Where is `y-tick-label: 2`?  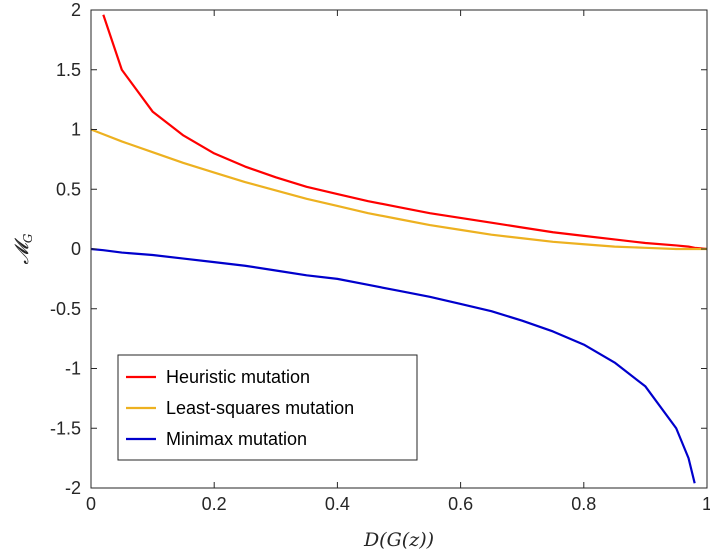 y-tick-label: 2 is located at coordinates (76, 10).